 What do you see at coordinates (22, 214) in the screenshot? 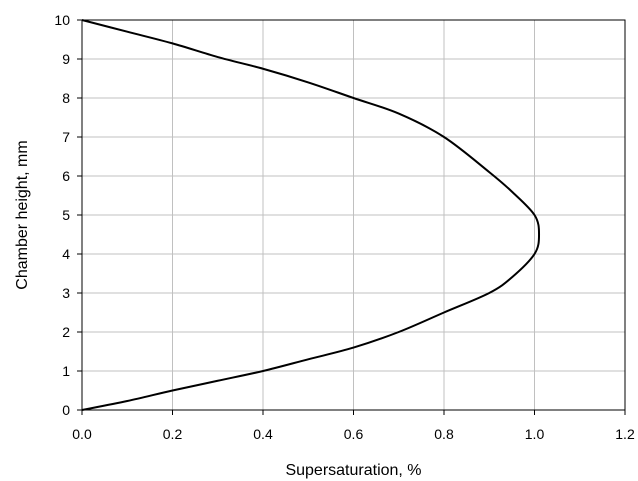
I see `y-axis-title: Chamber height, mm` at bounding box center [22, 214].